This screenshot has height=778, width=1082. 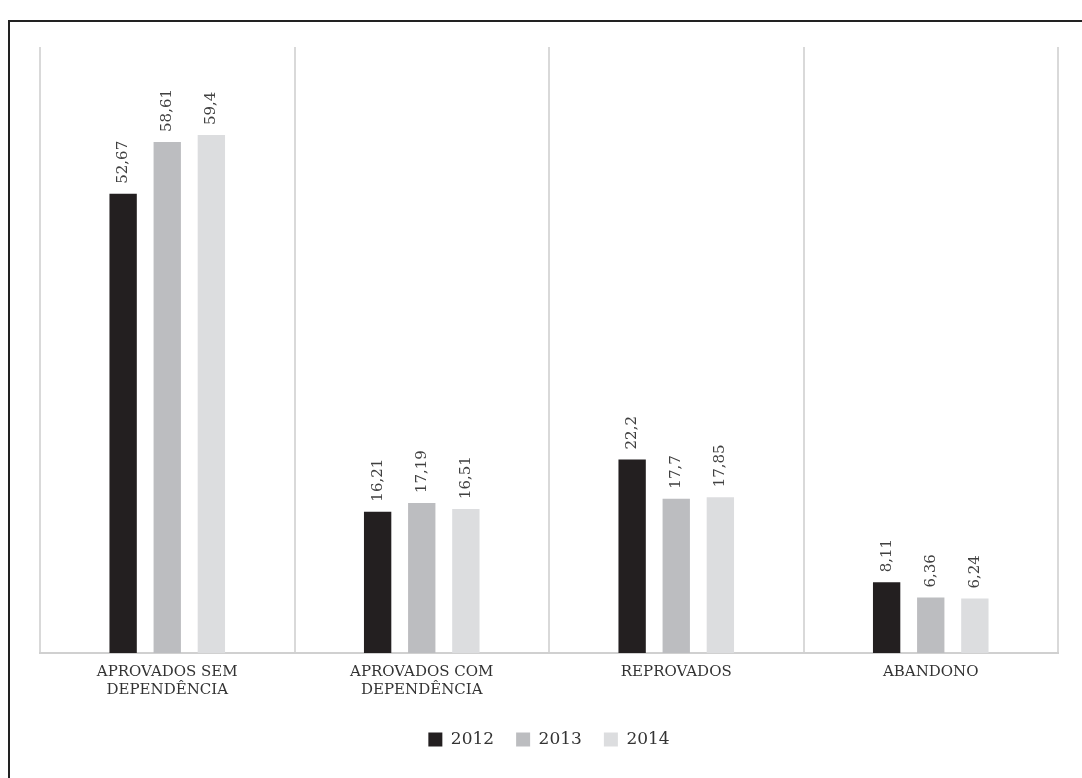 I want to click on data-label: 17,7, so click(x=675, y=472).